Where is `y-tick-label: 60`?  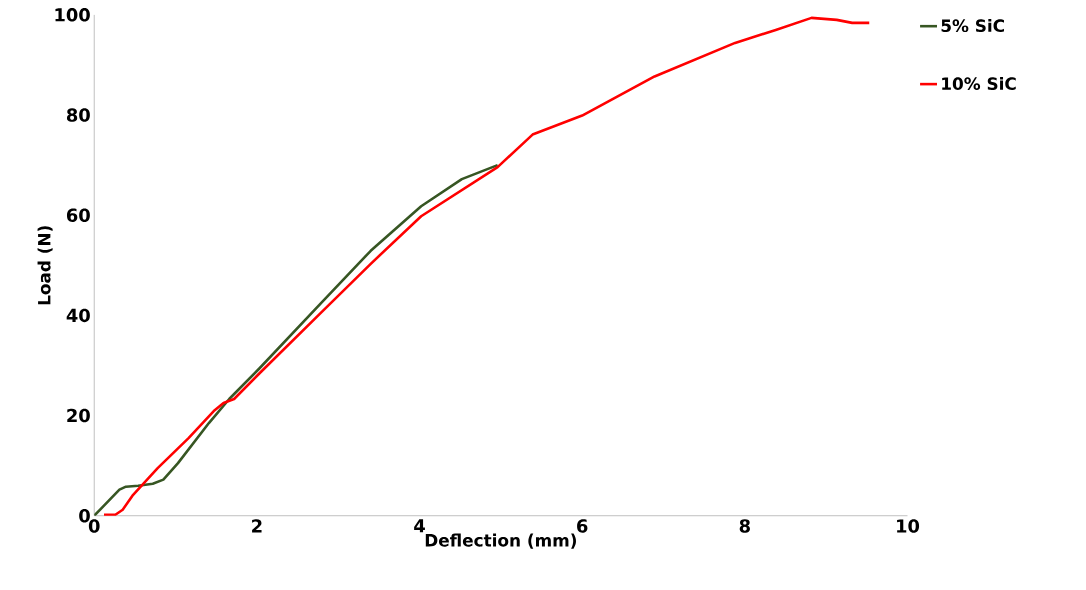 y-tick-label: 60 is located at coordinates (78, 215).